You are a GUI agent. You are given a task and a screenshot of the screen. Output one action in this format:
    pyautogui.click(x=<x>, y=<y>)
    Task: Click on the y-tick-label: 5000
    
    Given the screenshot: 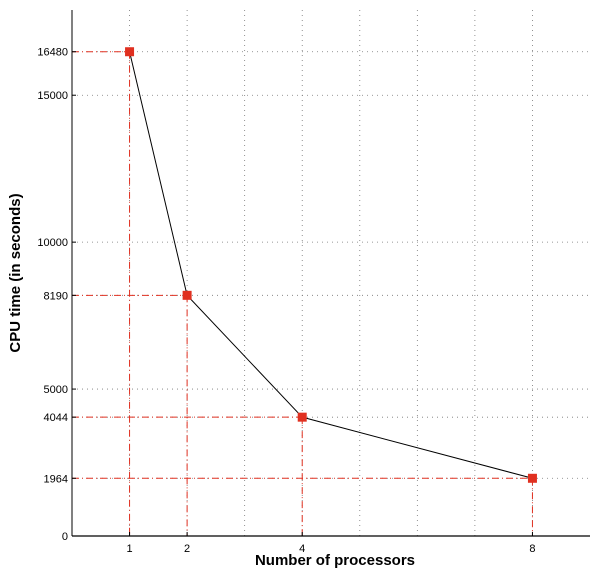 What is the action you would take?
    pyautogui.click(x=56, y=390)
    